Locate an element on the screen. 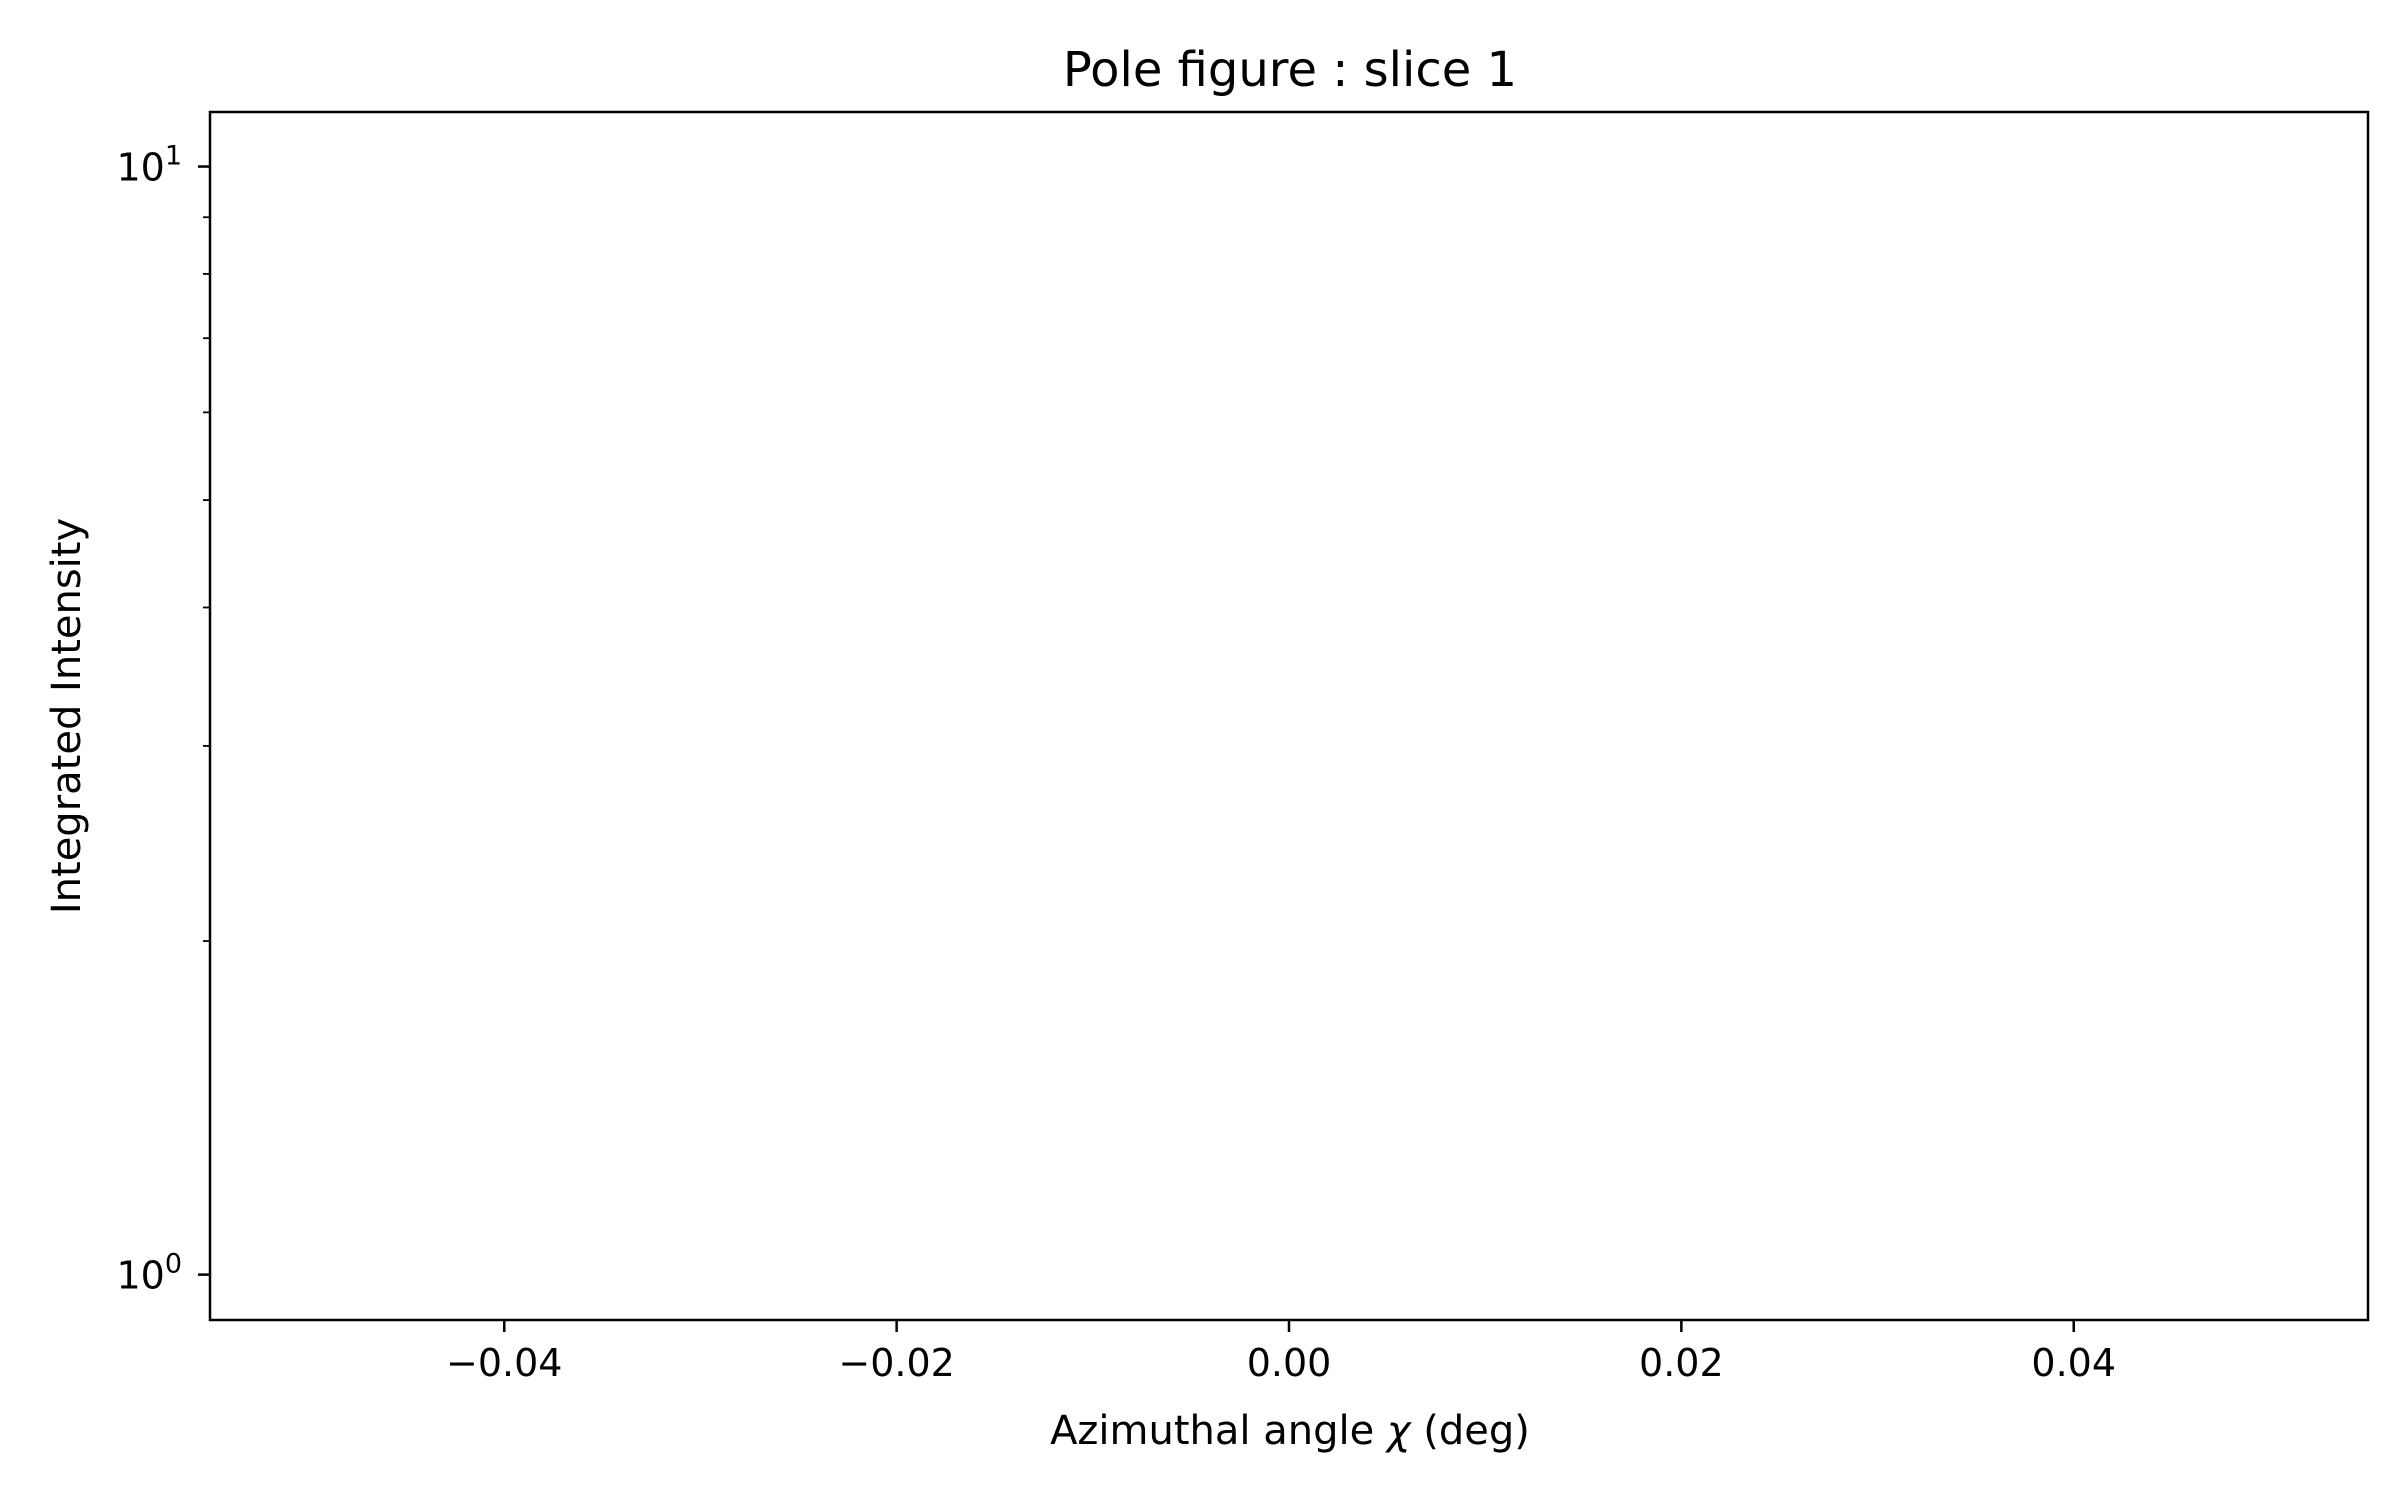  y-tick-label-exponent: 0 is located at coordinates (173, 1264).